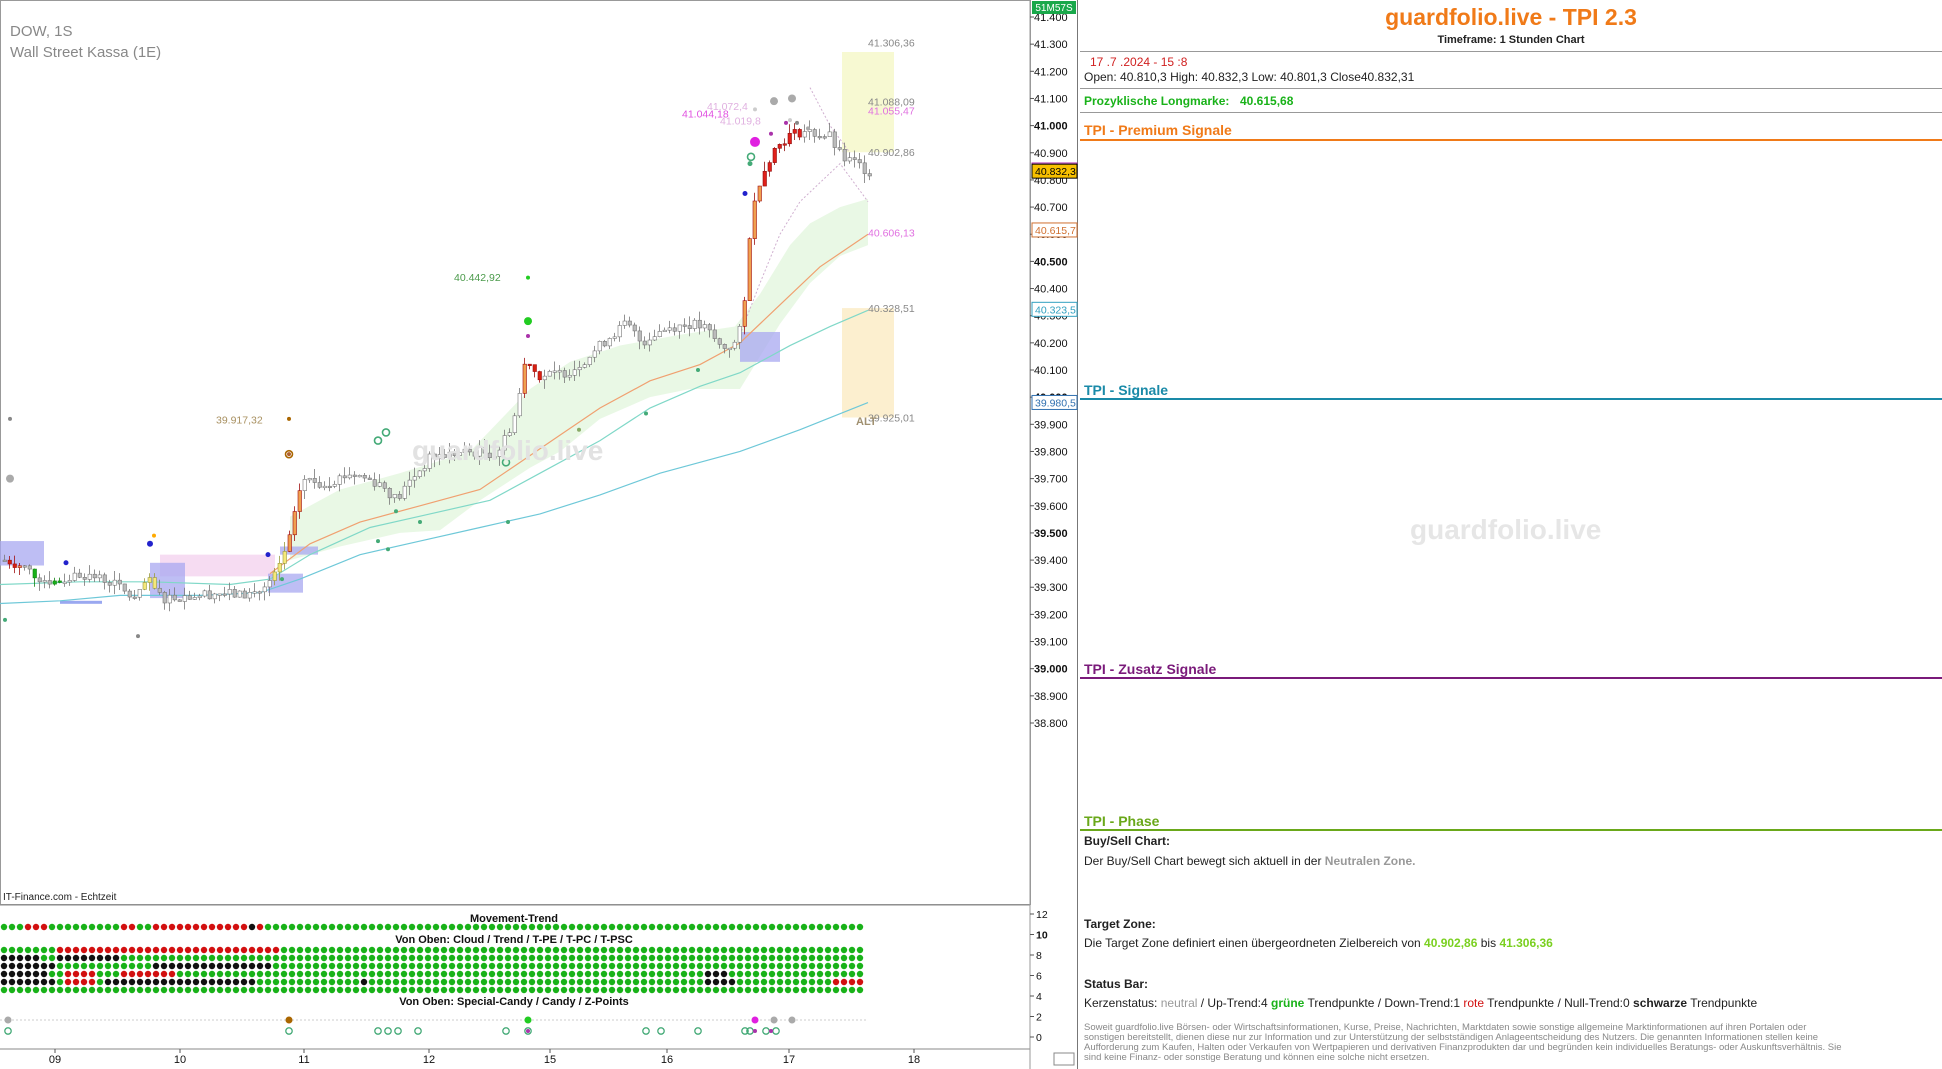  I want to click on x-tick-label: 09, so click(55, 1060).